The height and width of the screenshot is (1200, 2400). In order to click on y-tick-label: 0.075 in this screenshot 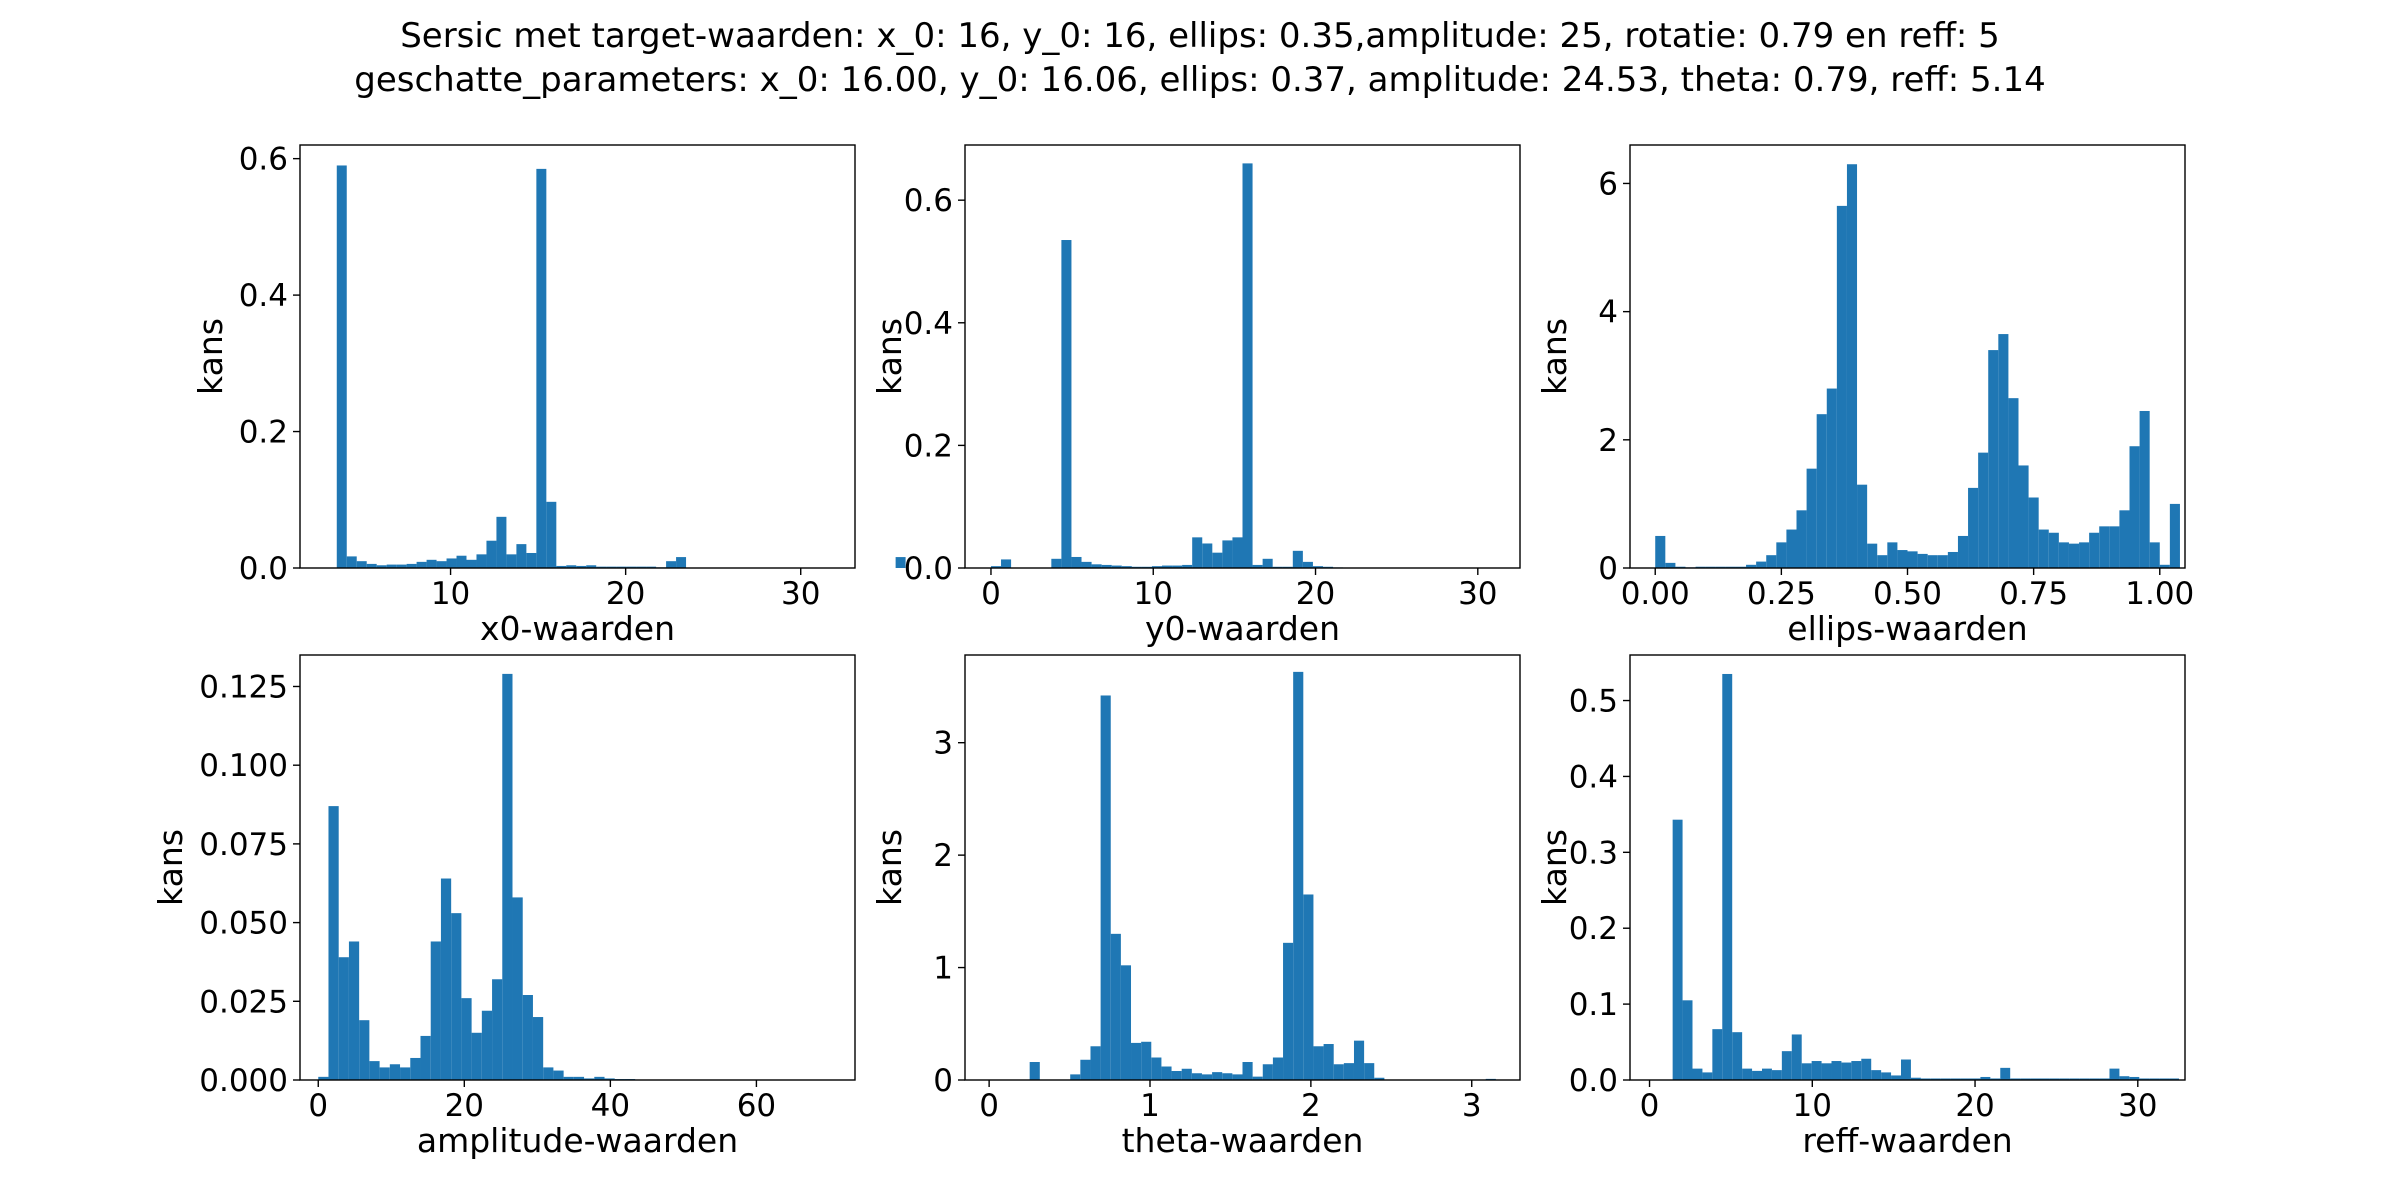, I will do `click(243, 845)`.